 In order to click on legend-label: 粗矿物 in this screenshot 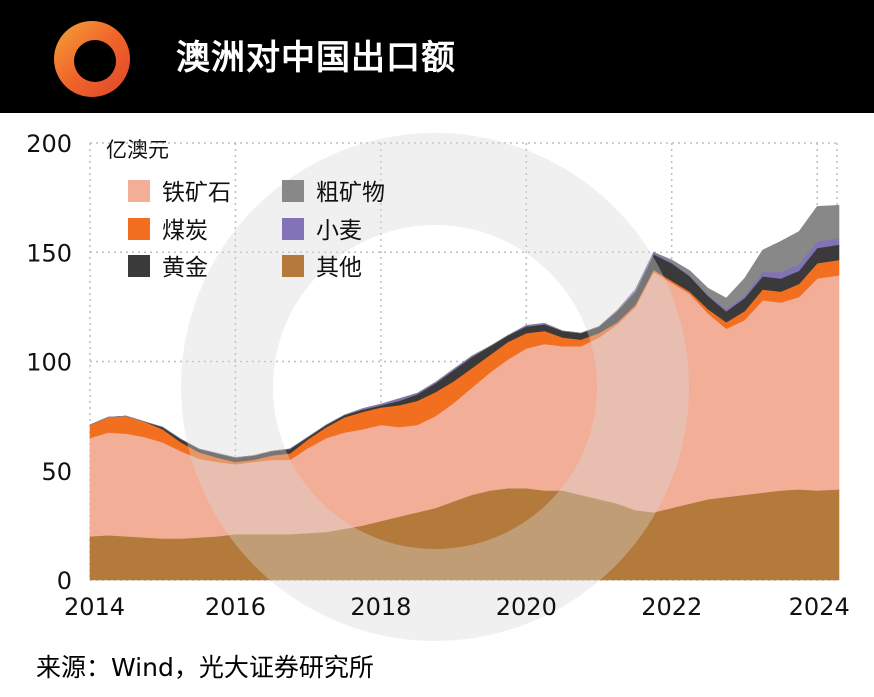, I will do `click(350, 193)`.